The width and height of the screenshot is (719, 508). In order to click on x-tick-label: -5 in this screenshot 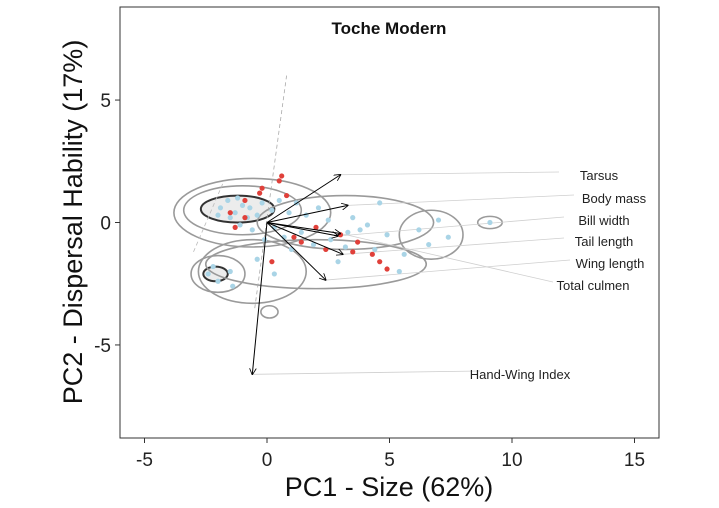, I will do `click(144, 460)`.